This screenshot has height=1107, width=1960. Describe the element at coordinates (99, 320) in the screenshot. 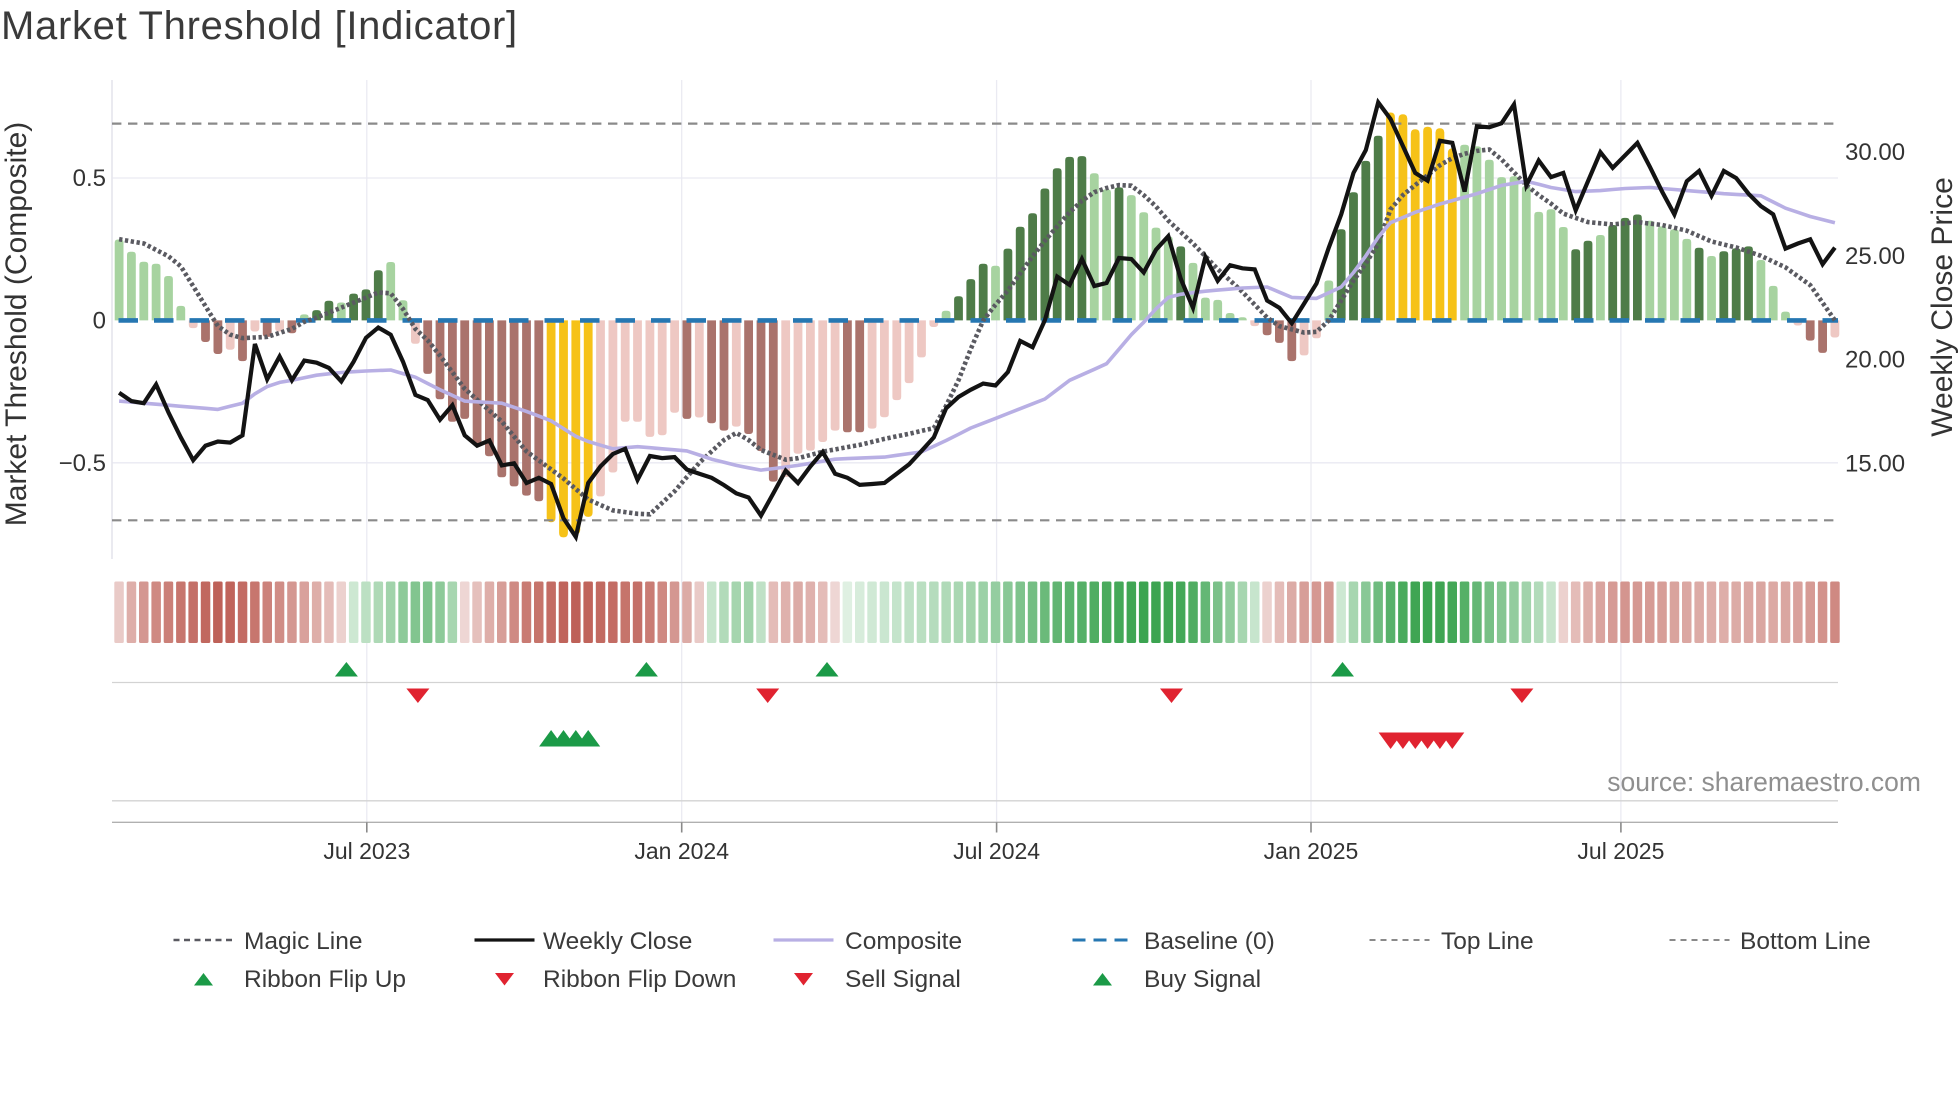

I see `svg-text: 0` at that location.